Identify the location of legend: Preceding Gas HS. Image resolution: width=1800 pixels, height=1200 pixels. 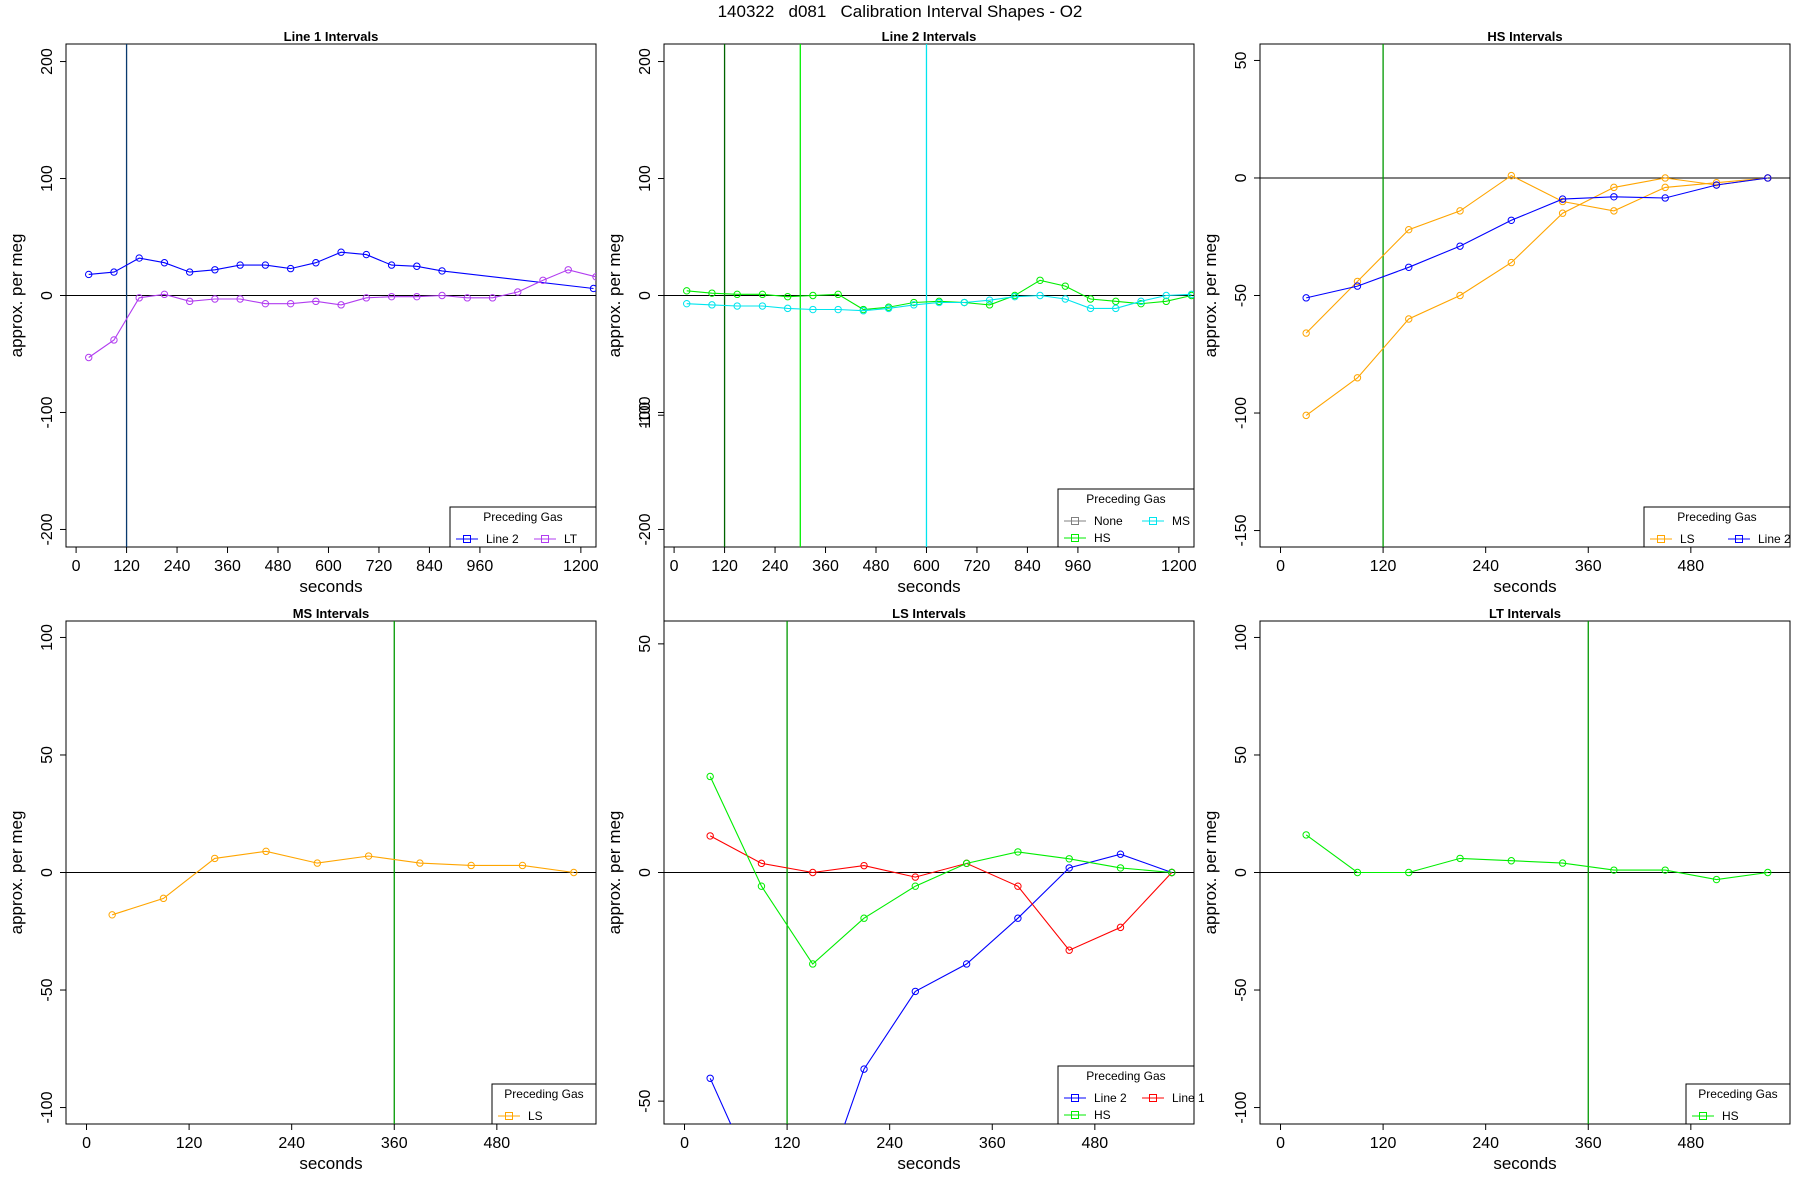
(1738, 1104).